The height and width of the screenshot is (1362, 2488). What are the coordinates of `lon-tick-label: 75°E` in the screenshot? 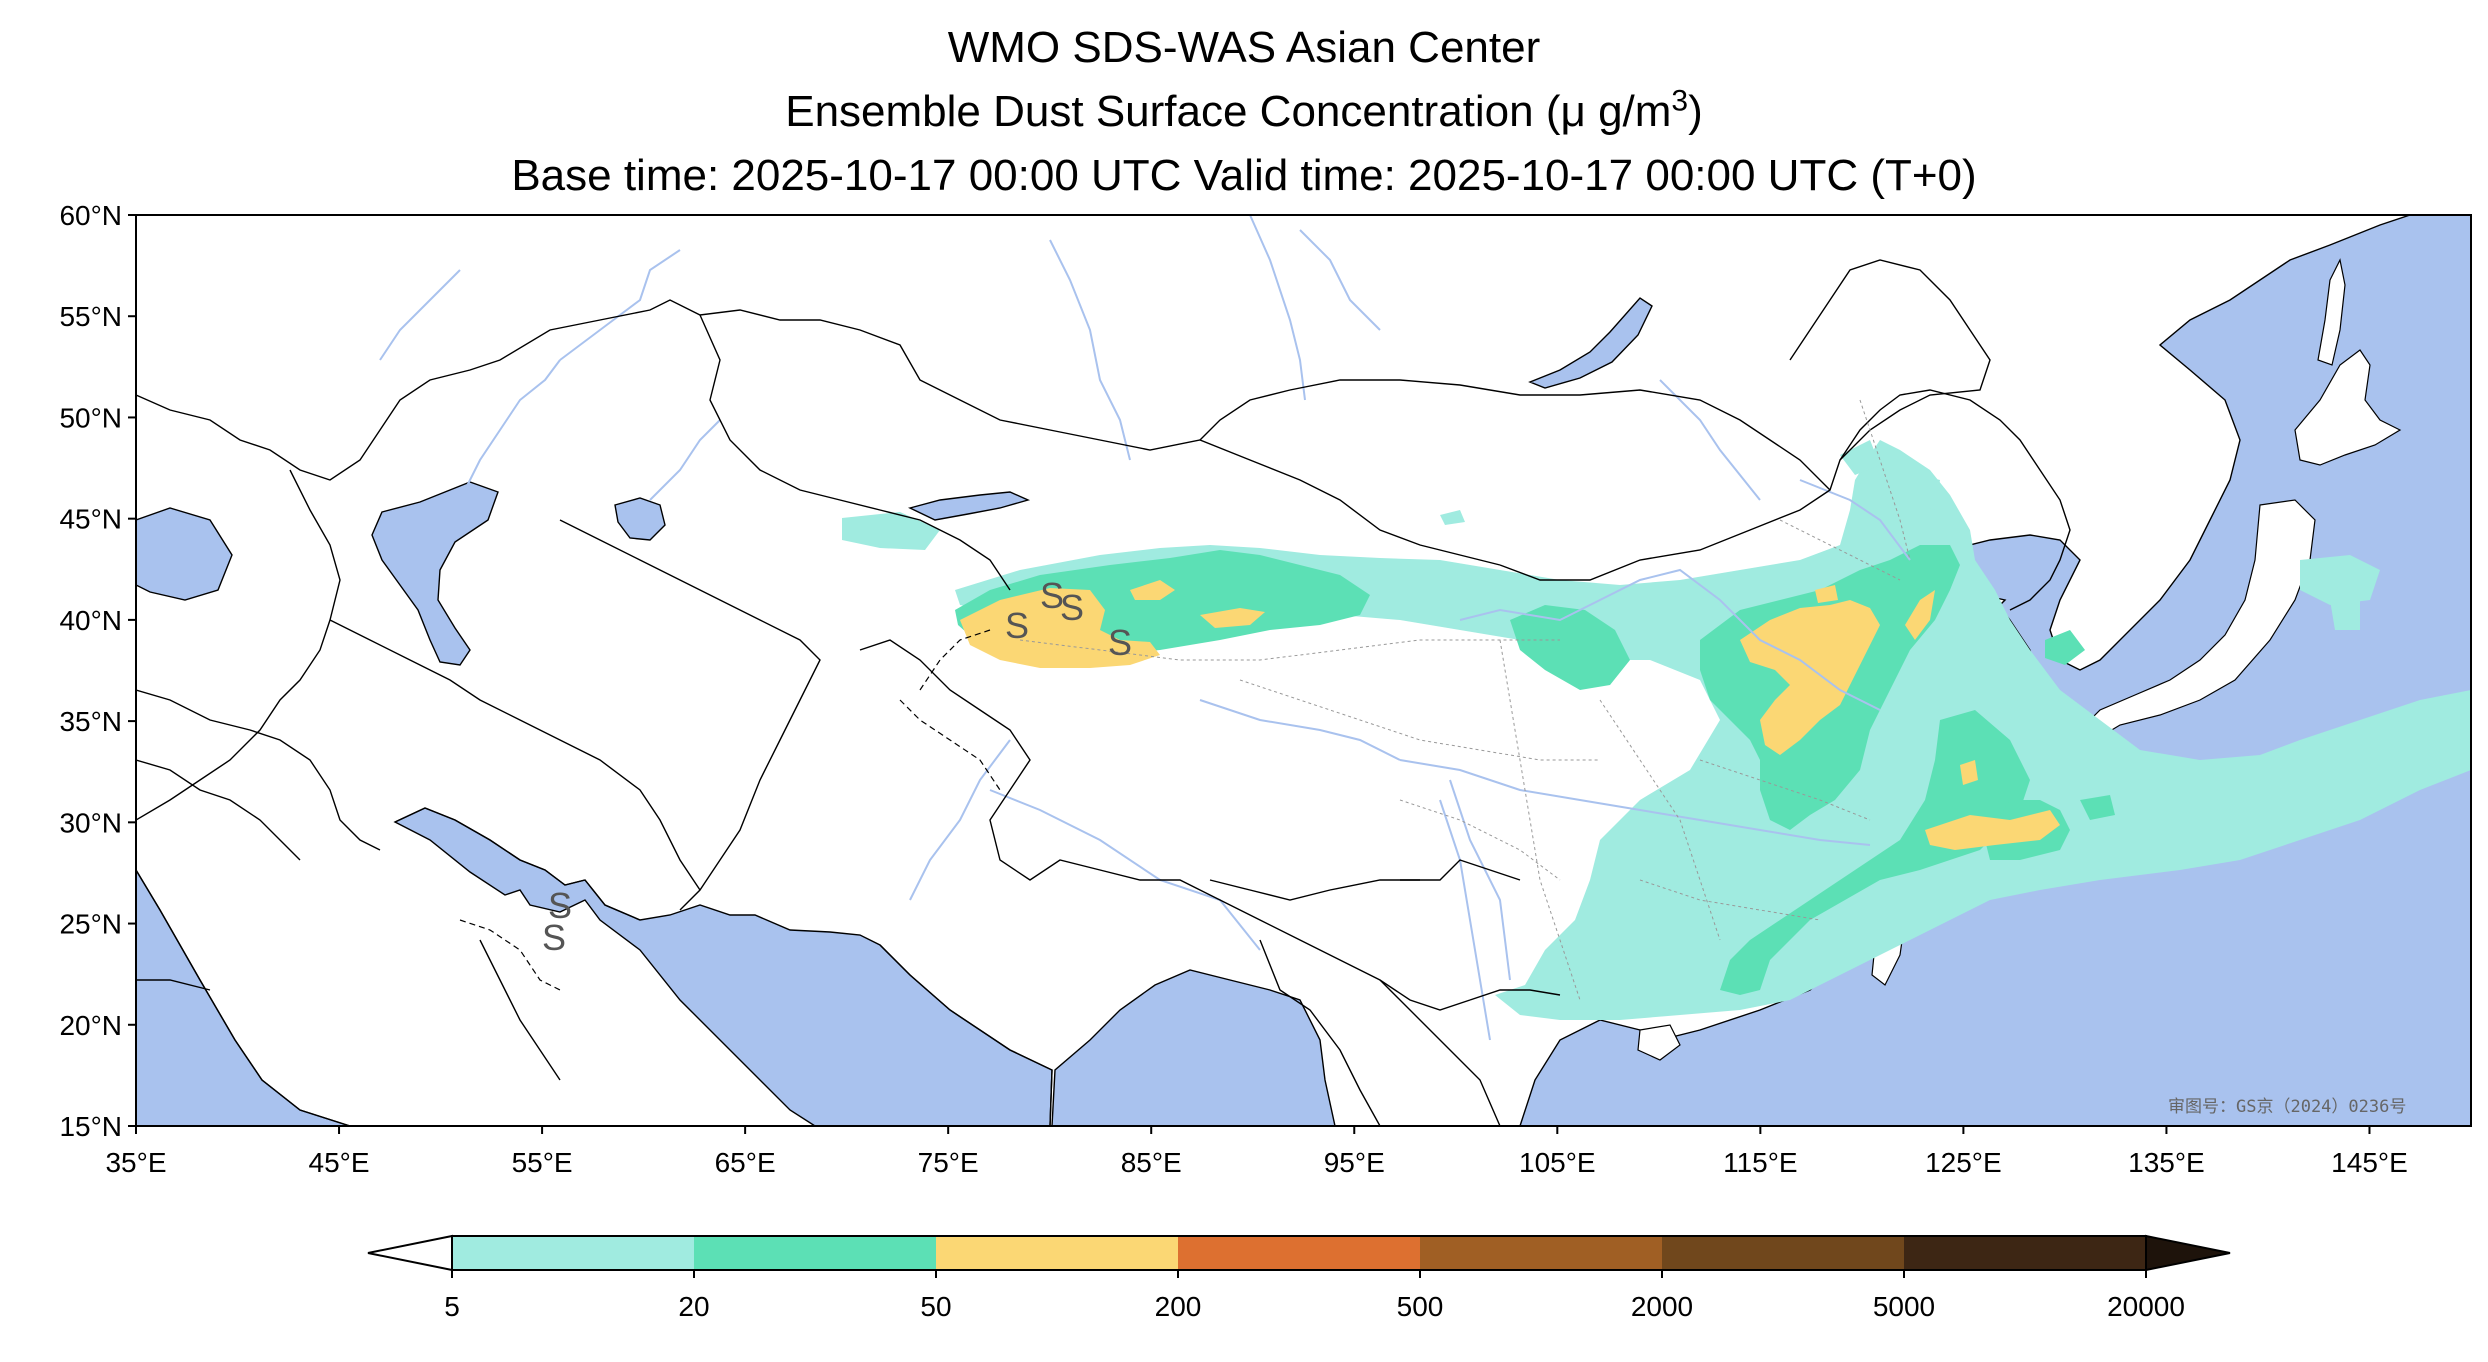 It's located at (948, 1162).